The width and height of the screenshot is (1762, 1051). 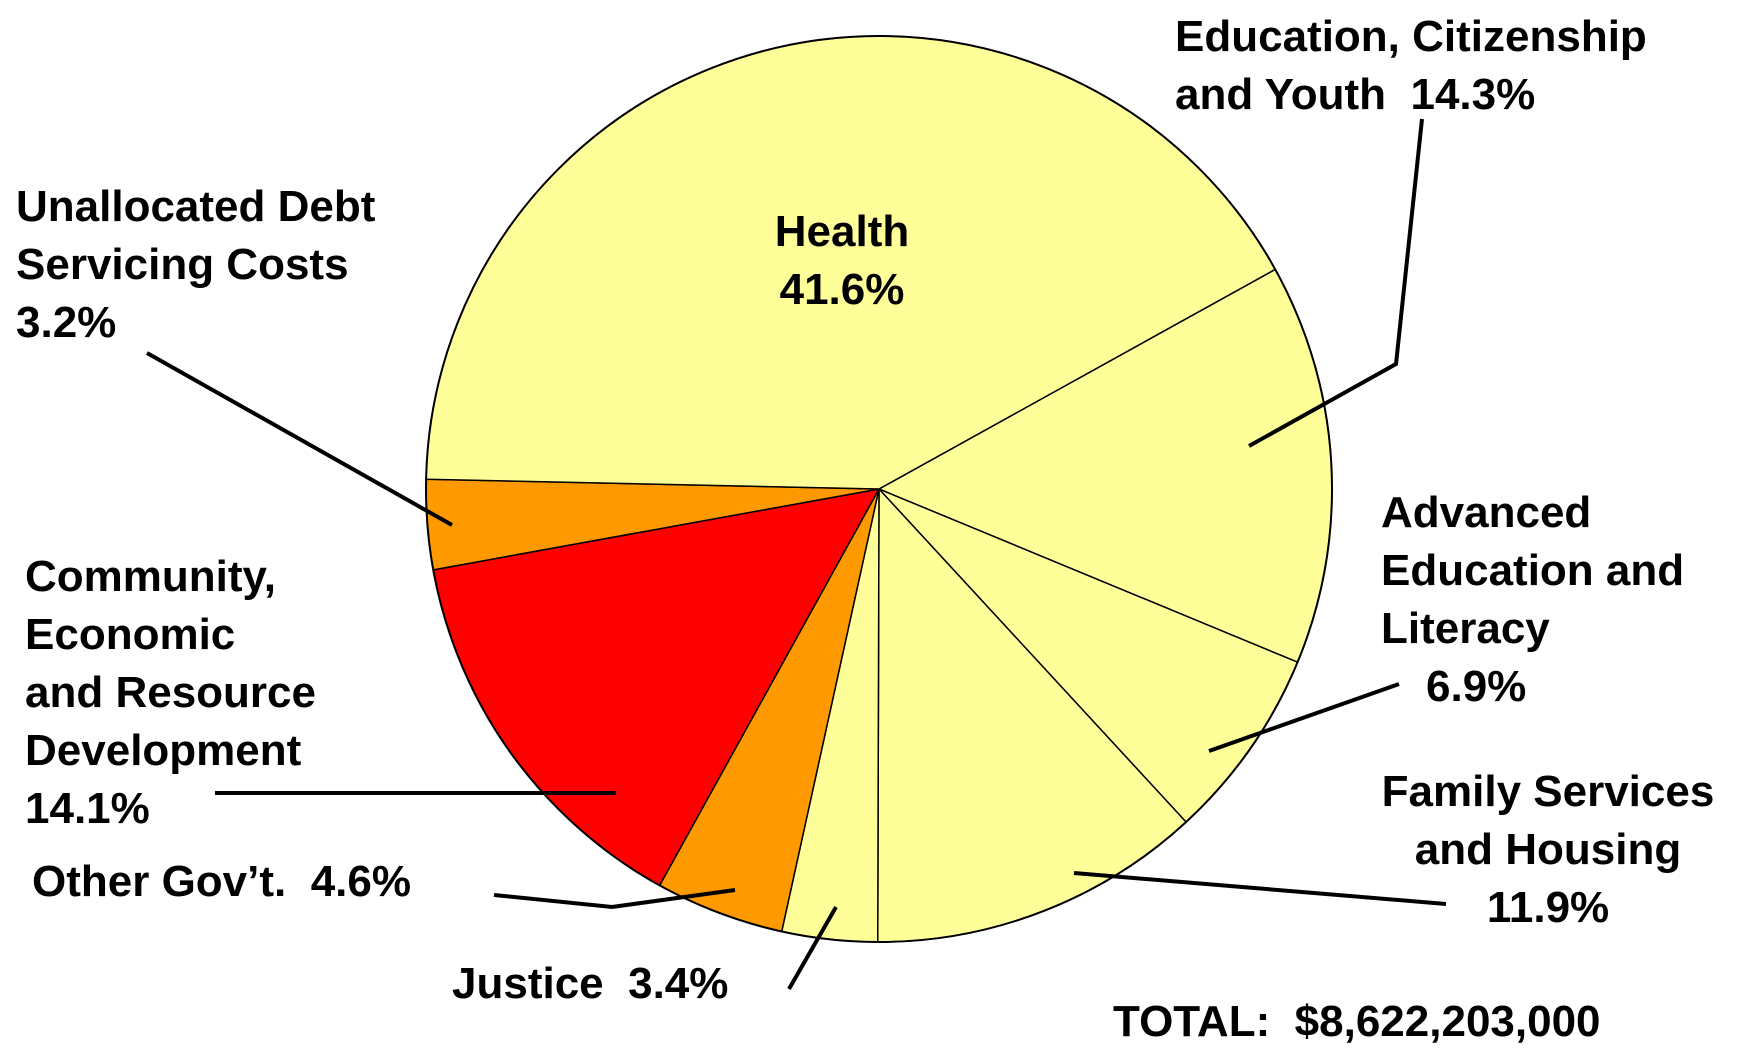 I want to click on slice-label: Other Gov’t. 4.6%, so click(x=221, y=882).